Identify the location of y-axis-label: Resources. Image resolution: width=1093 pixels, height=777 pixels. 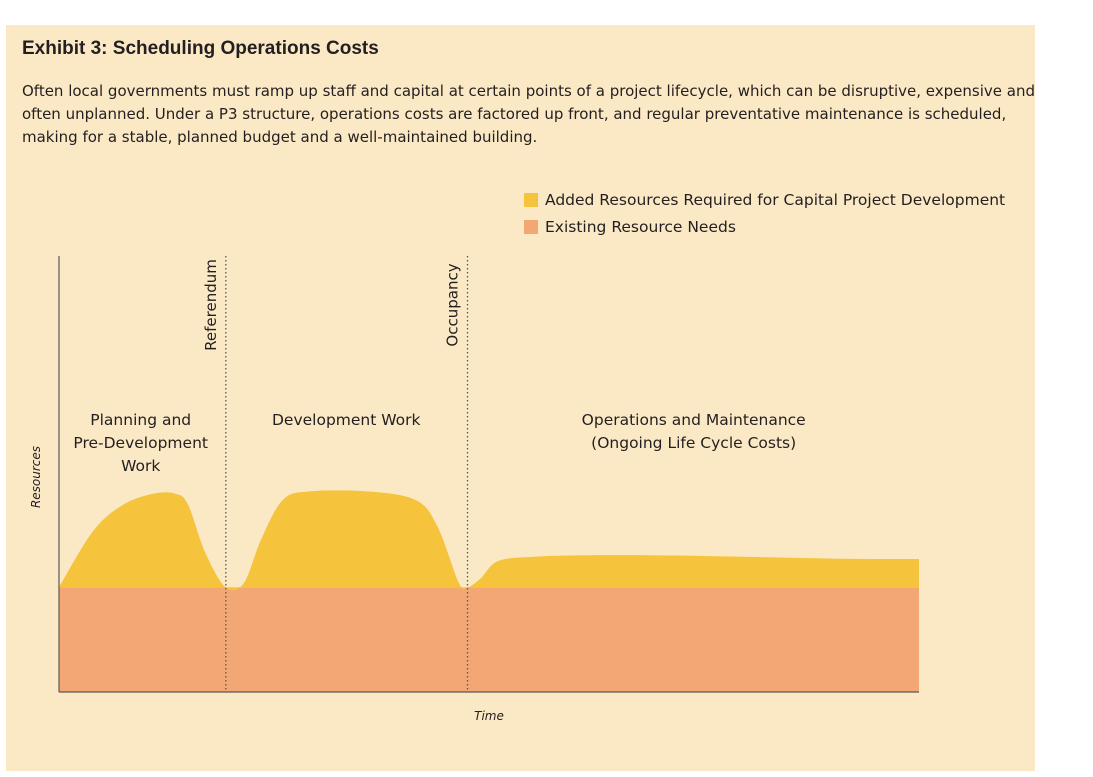
(36, 477).